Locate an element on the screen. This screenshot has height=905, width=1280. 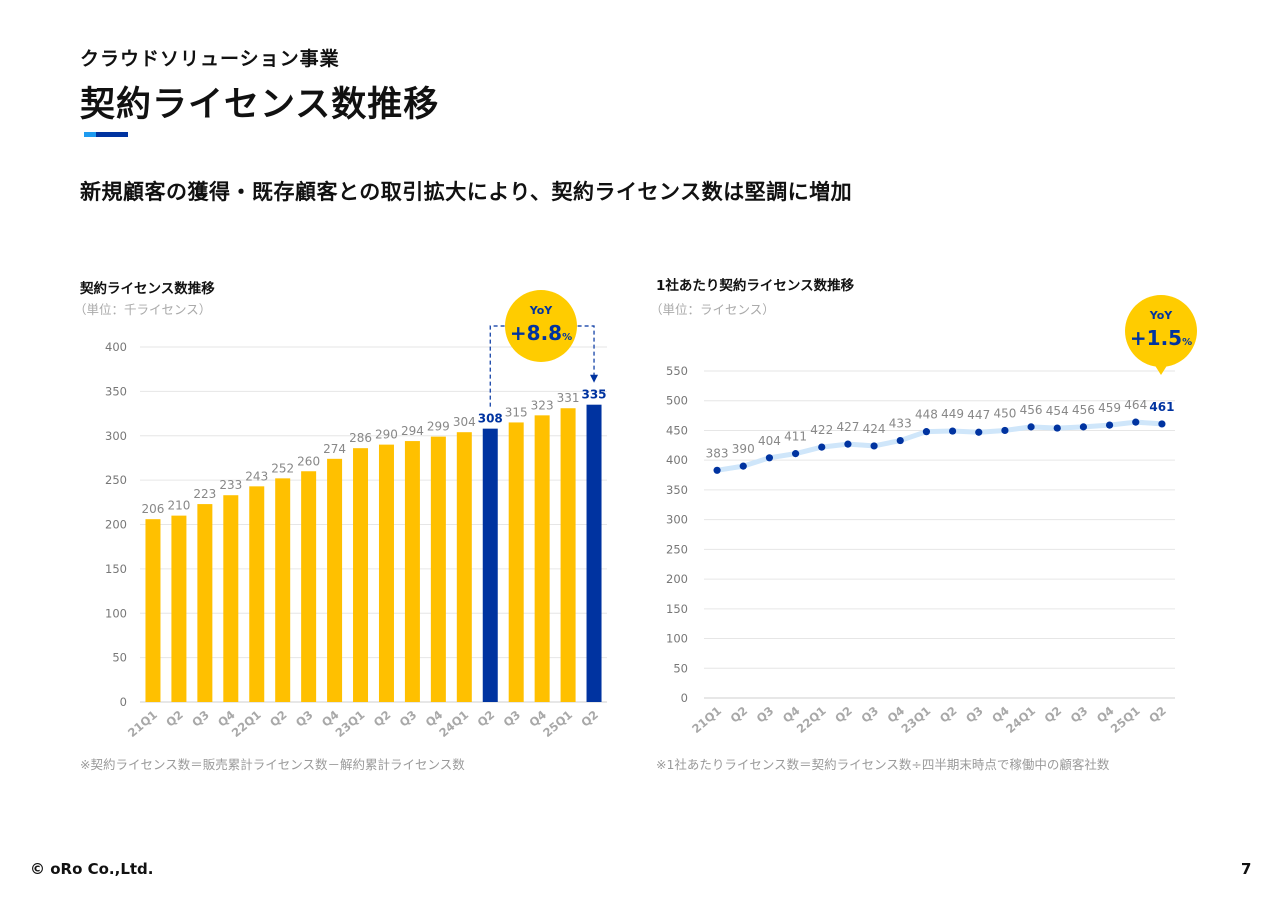
point-value-label: 456 is located at coordinates (1031, 410).